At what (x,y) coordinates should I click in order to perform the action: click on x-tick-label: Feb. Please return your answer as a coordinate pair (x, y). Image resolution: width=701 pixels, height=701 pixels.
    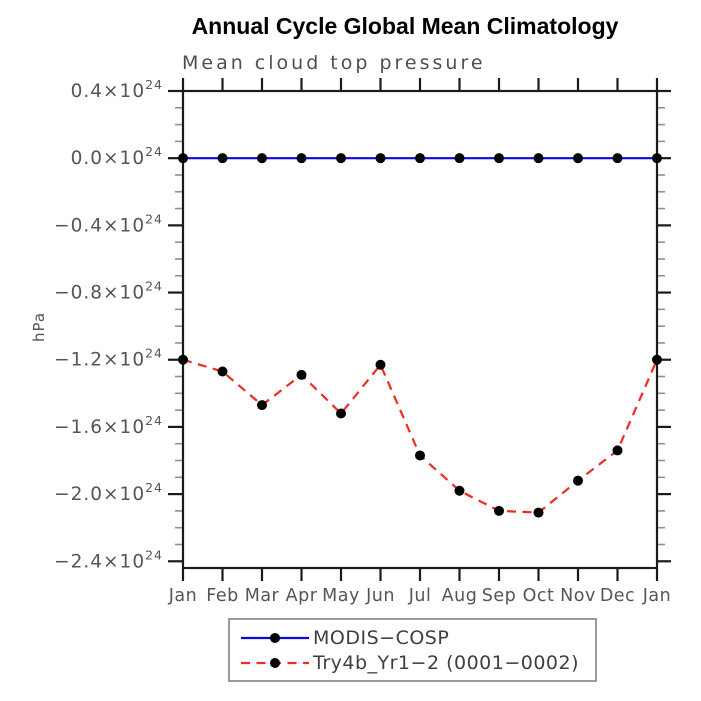
    Looking at the image, I should click on (222, 596).